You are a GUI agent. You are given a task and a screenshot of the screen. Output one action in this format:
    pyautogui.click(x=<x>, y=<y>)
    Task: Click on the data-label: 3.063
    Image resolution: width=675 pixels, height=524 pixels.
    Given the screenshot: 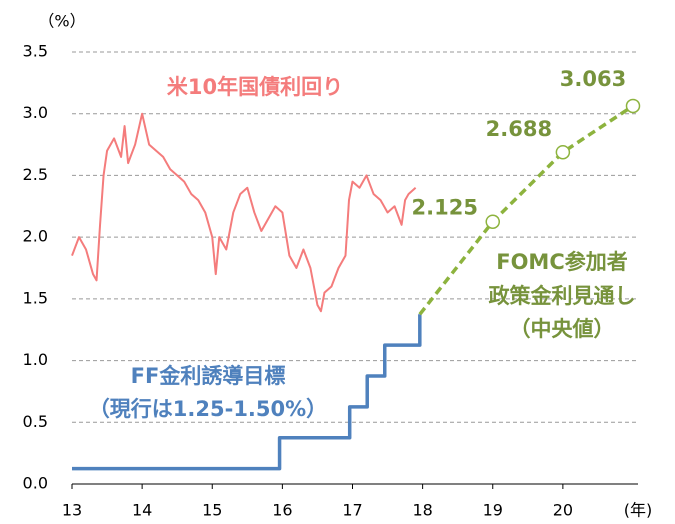 What is the action you would take?
    pyautogui.click(x=593, y=79)
    